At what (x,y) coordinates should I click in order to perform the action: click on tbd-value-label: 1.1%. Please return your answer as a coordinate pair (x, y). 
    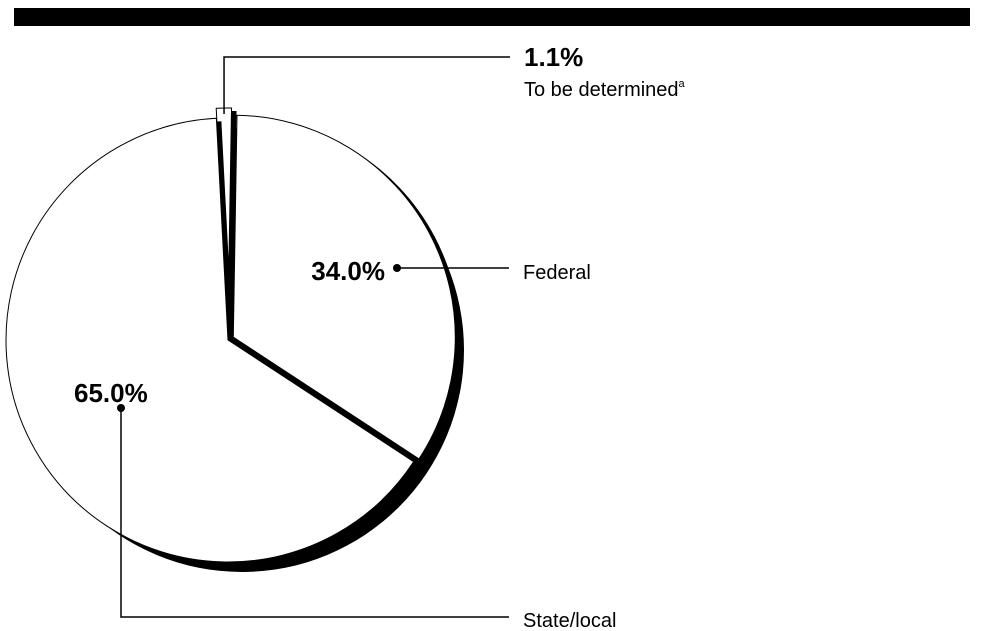
    Looking at the image, I should click on (553, 57).